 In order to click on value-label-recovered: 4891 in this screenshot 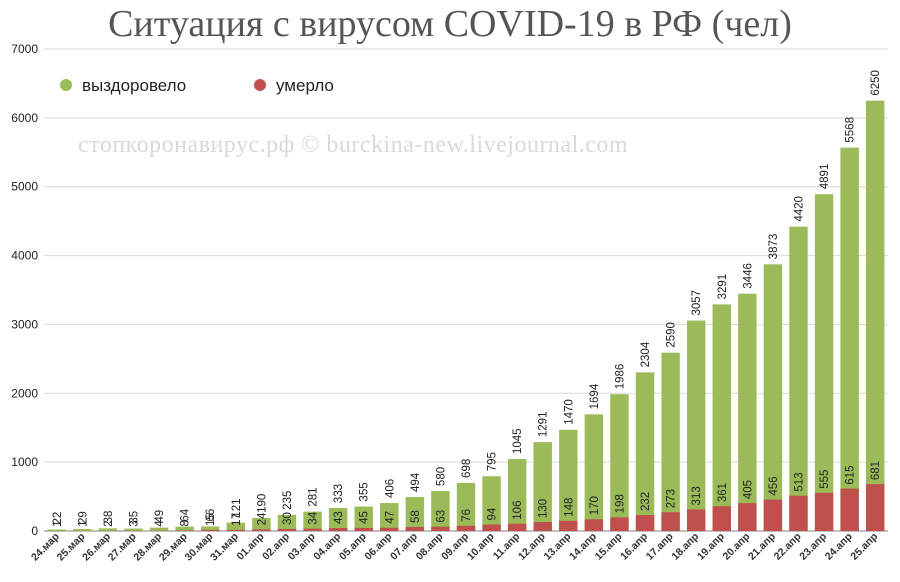, I will do `click(825, 177)`.